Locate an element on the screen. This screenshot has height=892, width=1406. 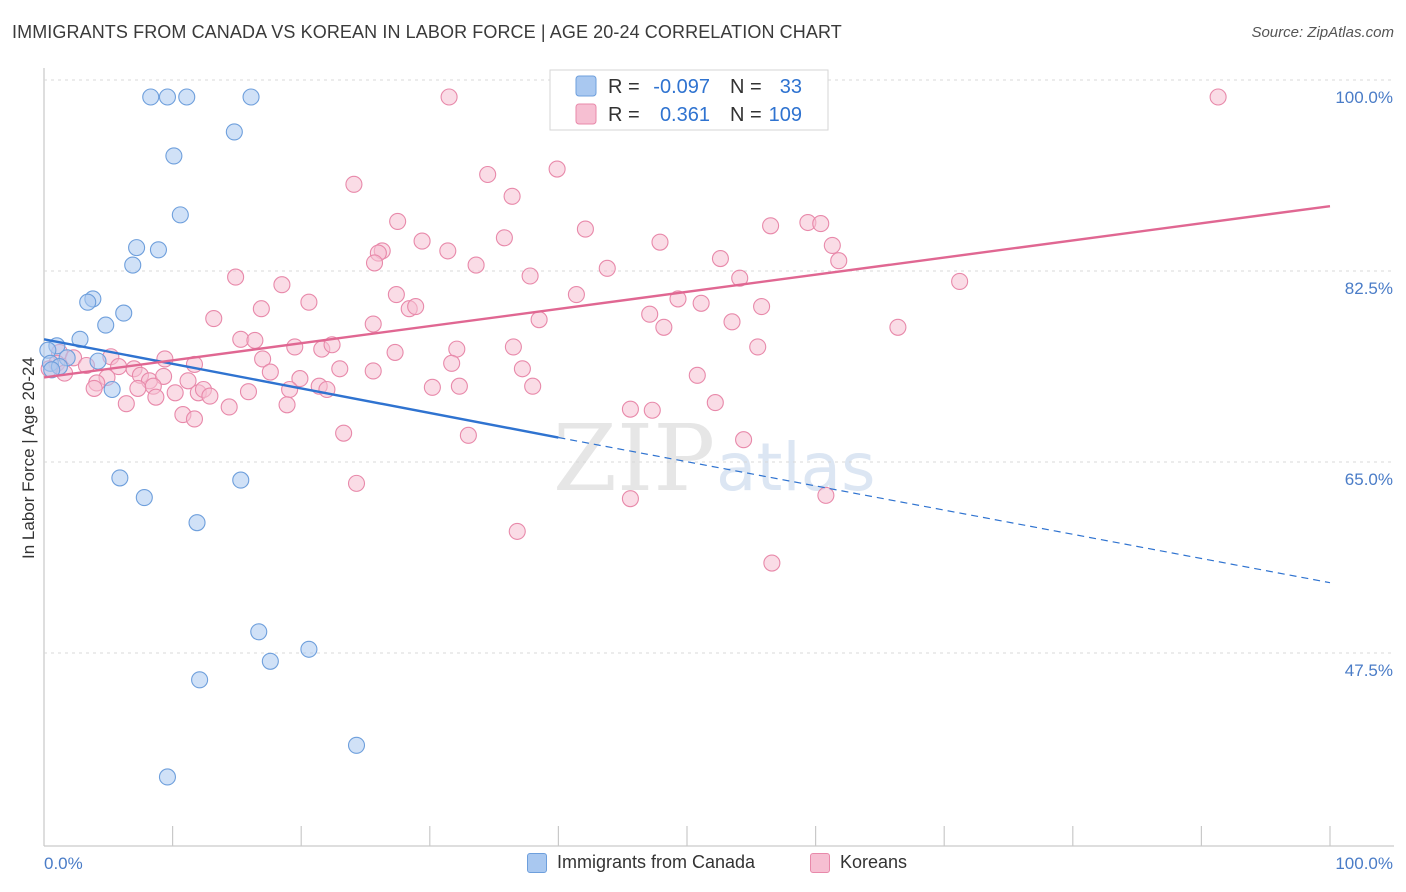
correlation-legend: R = -0.097 N = 33 R = 0.361 N = 109 is located at coordinates (689, 100).